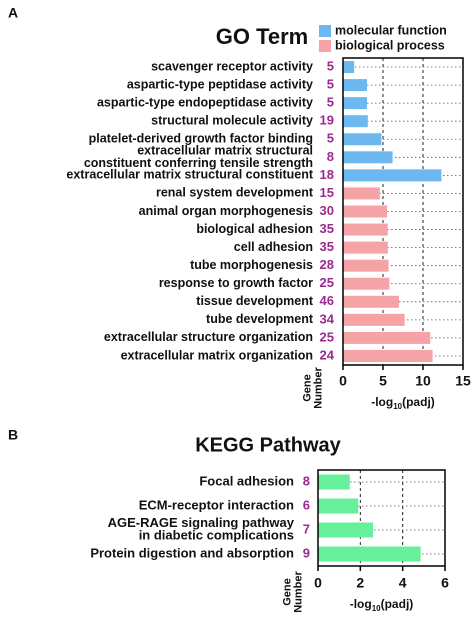  What do you see at coordinates (273, 247) in the screenshot?
I see `category-label: cell adhesion` at bounding box center [273, 247].